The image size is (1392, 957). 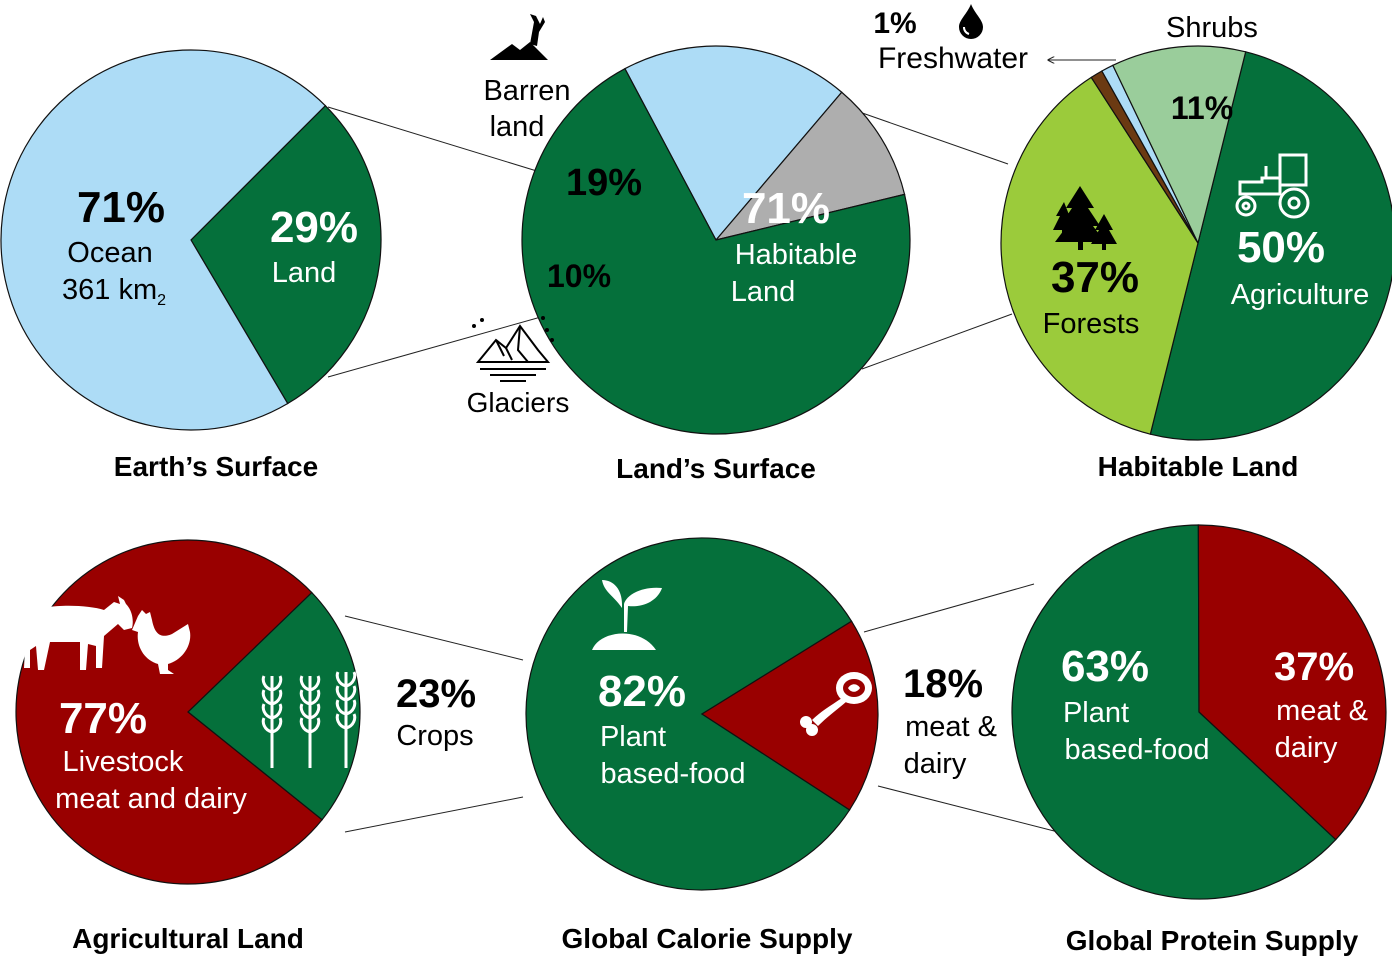 What do you see at coordinates (519, 37) in the screenshot?
I see `barren-land-icon` at bounding box center [519, 37].